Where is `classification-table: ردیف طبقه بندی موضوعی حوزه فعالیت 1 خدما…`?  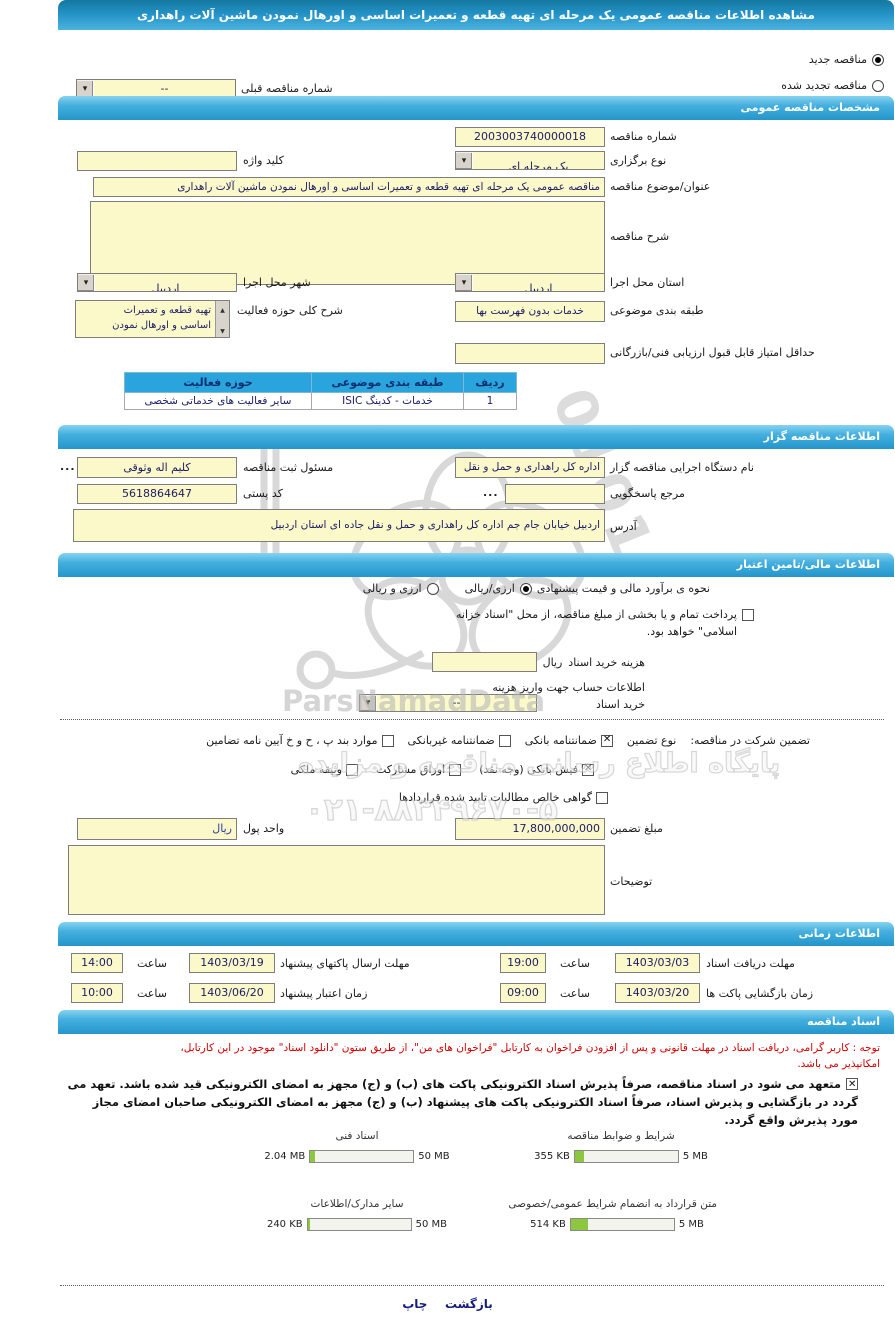
classification-table: ردیف طبقه بندی موضوعی حوزه فعالیت 1 خدما… is located at coordinates (320, 391).